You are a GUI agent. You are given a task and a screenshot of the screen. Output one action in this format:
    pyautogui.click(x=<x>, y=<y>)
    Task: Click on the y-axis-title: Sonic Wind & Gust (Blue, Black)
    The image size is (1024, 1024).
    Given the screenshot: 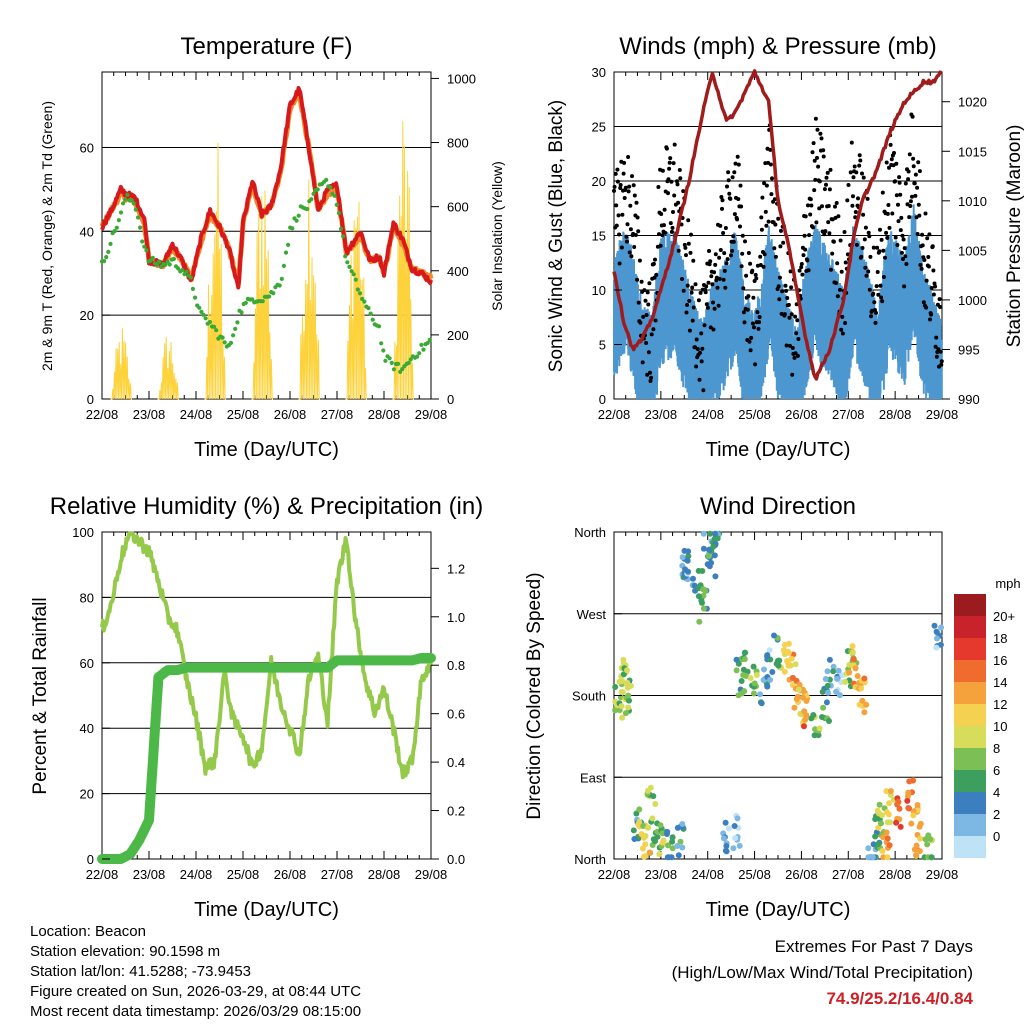 What is the action you would take?
    pyautogui.click(x=556, y=236)
    